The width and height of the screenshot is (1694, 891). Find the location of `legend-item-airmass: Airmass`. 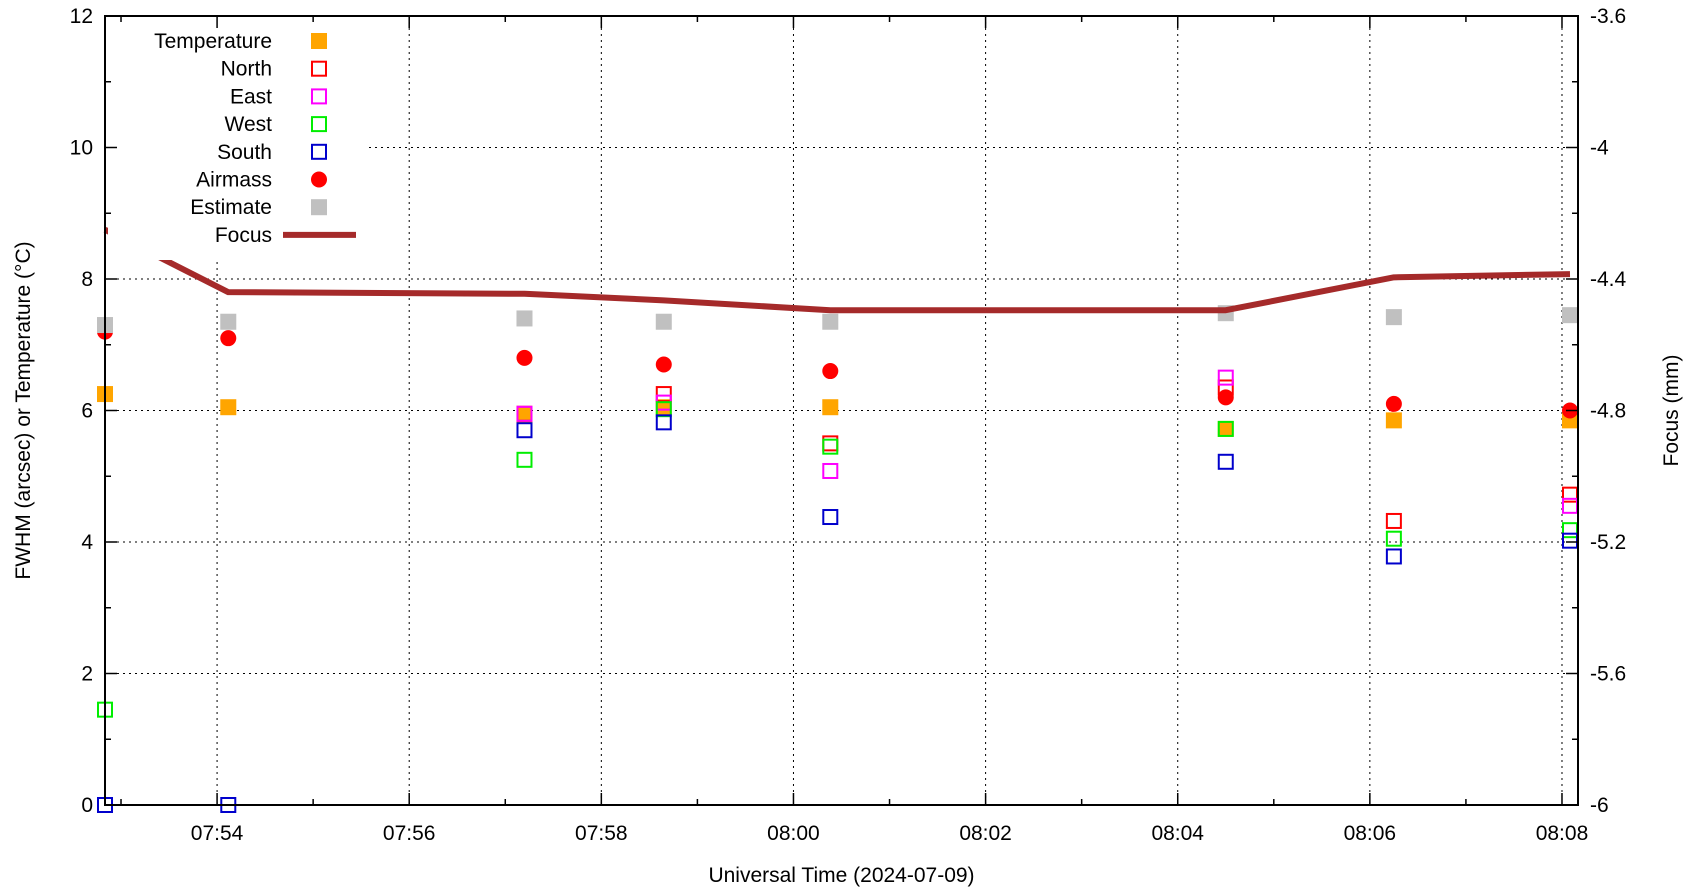

legend-item-airmass: Airmass is located at coordinates (261, 180).